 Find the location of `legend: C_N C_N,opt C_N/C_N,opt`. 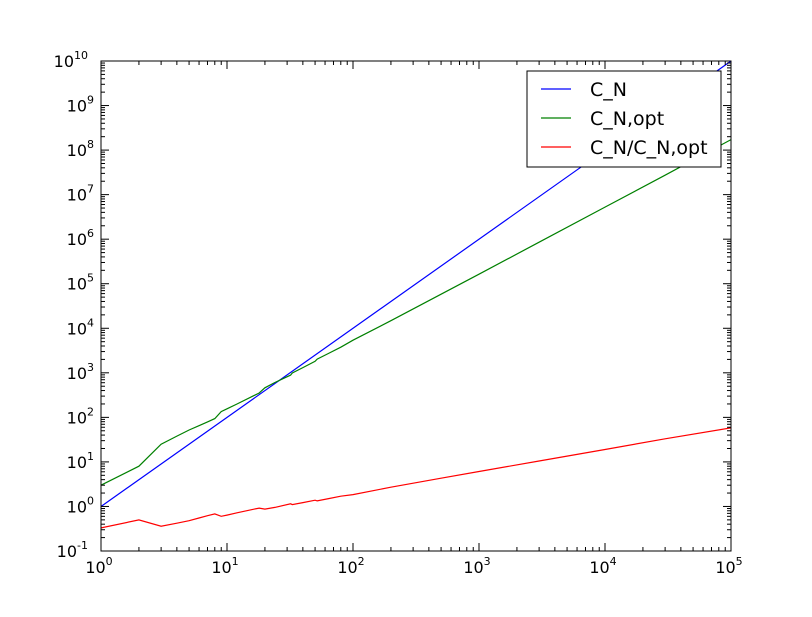

legend: C_N C_N,opt C_N/C_N,opt is located at coordinates (624, 119).